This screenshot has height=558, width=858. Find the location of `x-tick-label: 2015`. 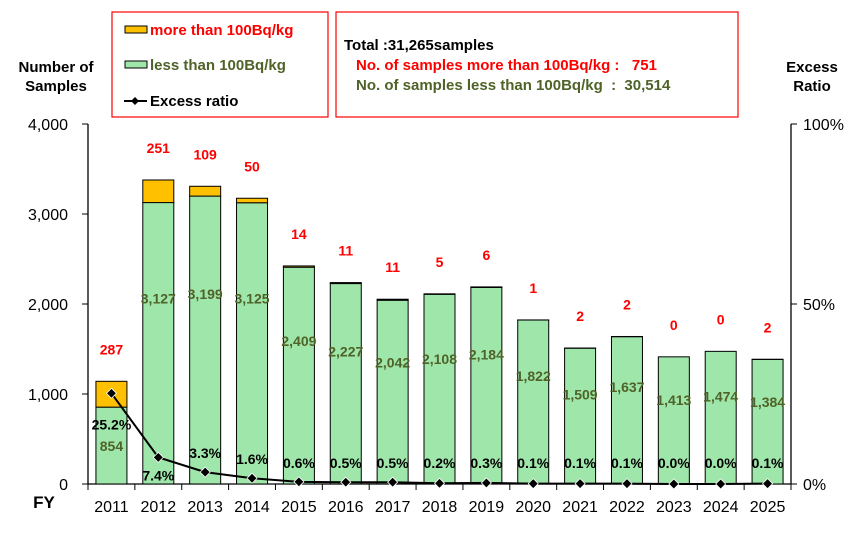

x-tick-label: 2015 is located at coordinates (299, 507).